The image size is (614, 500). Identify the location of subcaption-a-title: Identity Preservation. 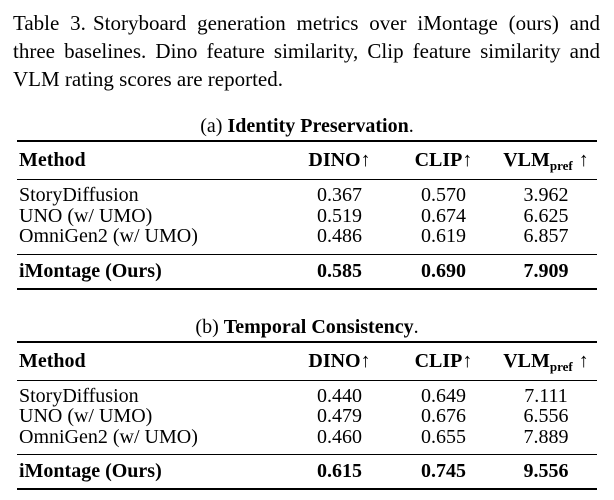
(318, 126).